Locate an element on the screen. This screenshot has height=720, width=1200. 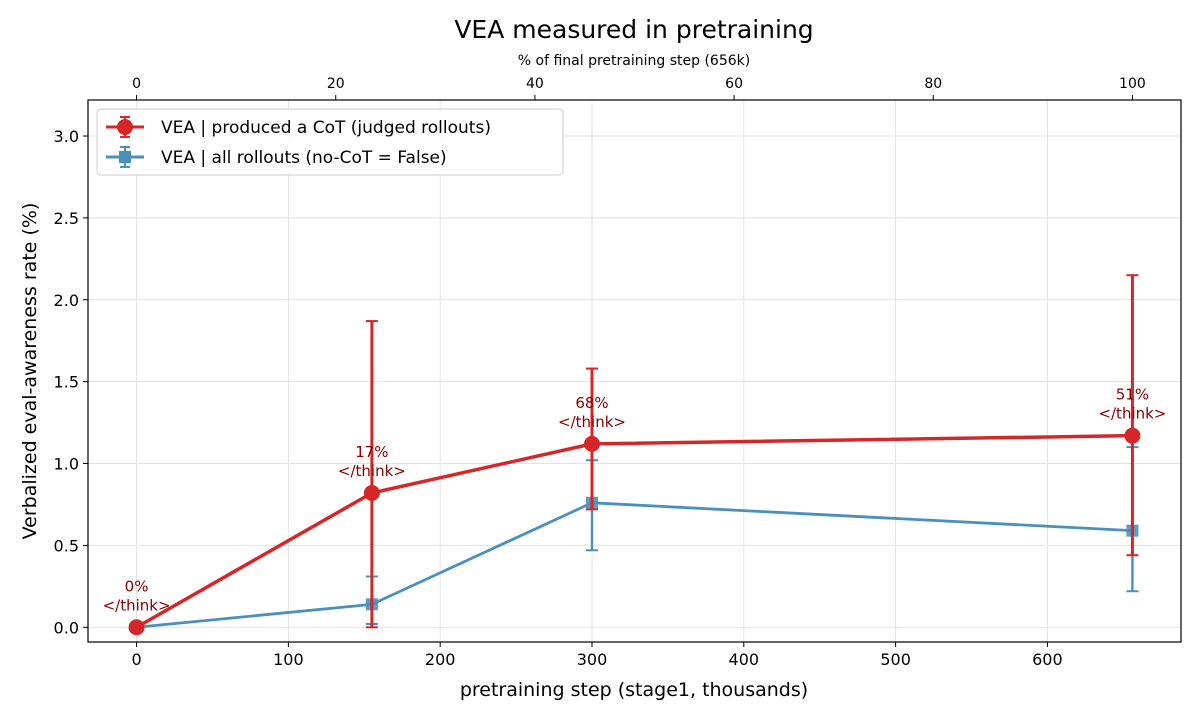
x-tick-label: 500 is located at coordinates (895, 659).